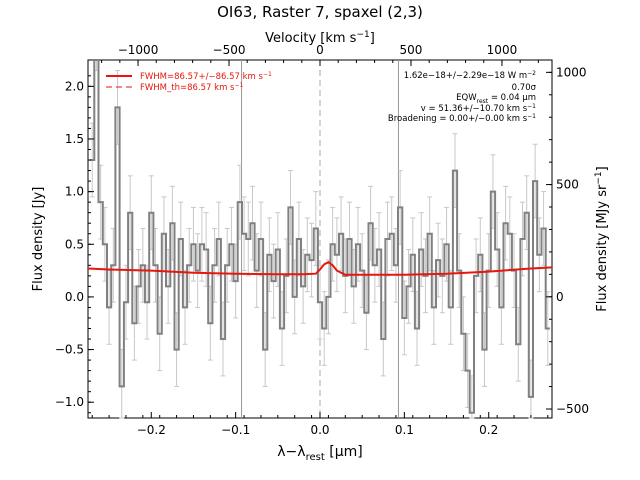  Describe the element at coordinates (38, 239) in the screenshot. I see `y-axis-label-left: Flux density [Jy]` at that location.